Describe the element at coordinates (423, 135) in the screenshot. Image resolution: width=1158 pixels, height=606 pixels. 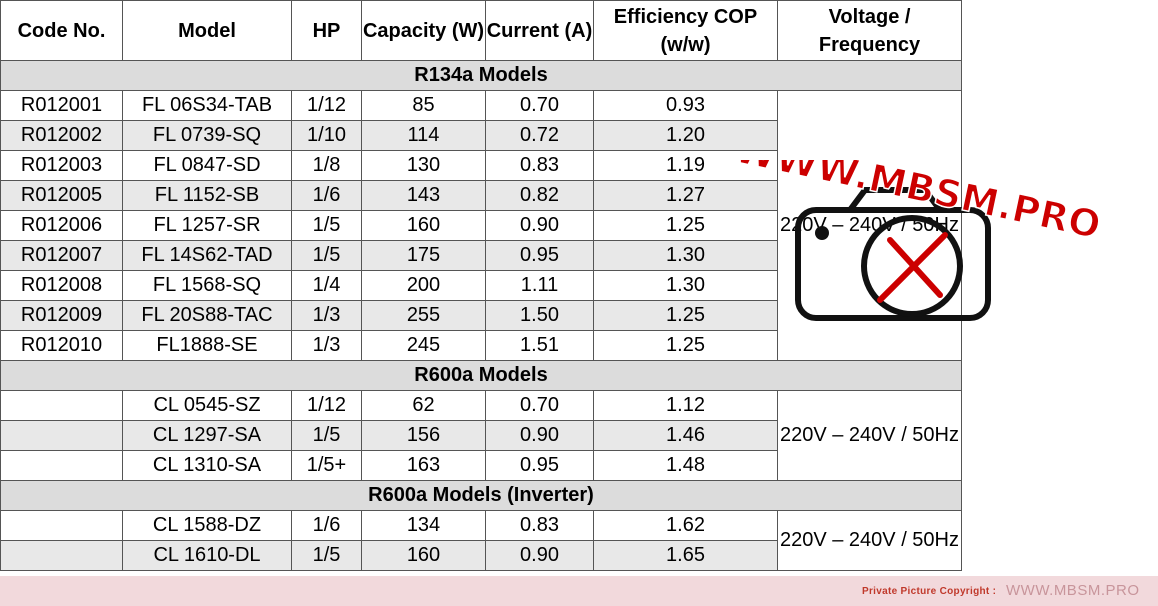
I see `cell-capacity: 114` at that location.